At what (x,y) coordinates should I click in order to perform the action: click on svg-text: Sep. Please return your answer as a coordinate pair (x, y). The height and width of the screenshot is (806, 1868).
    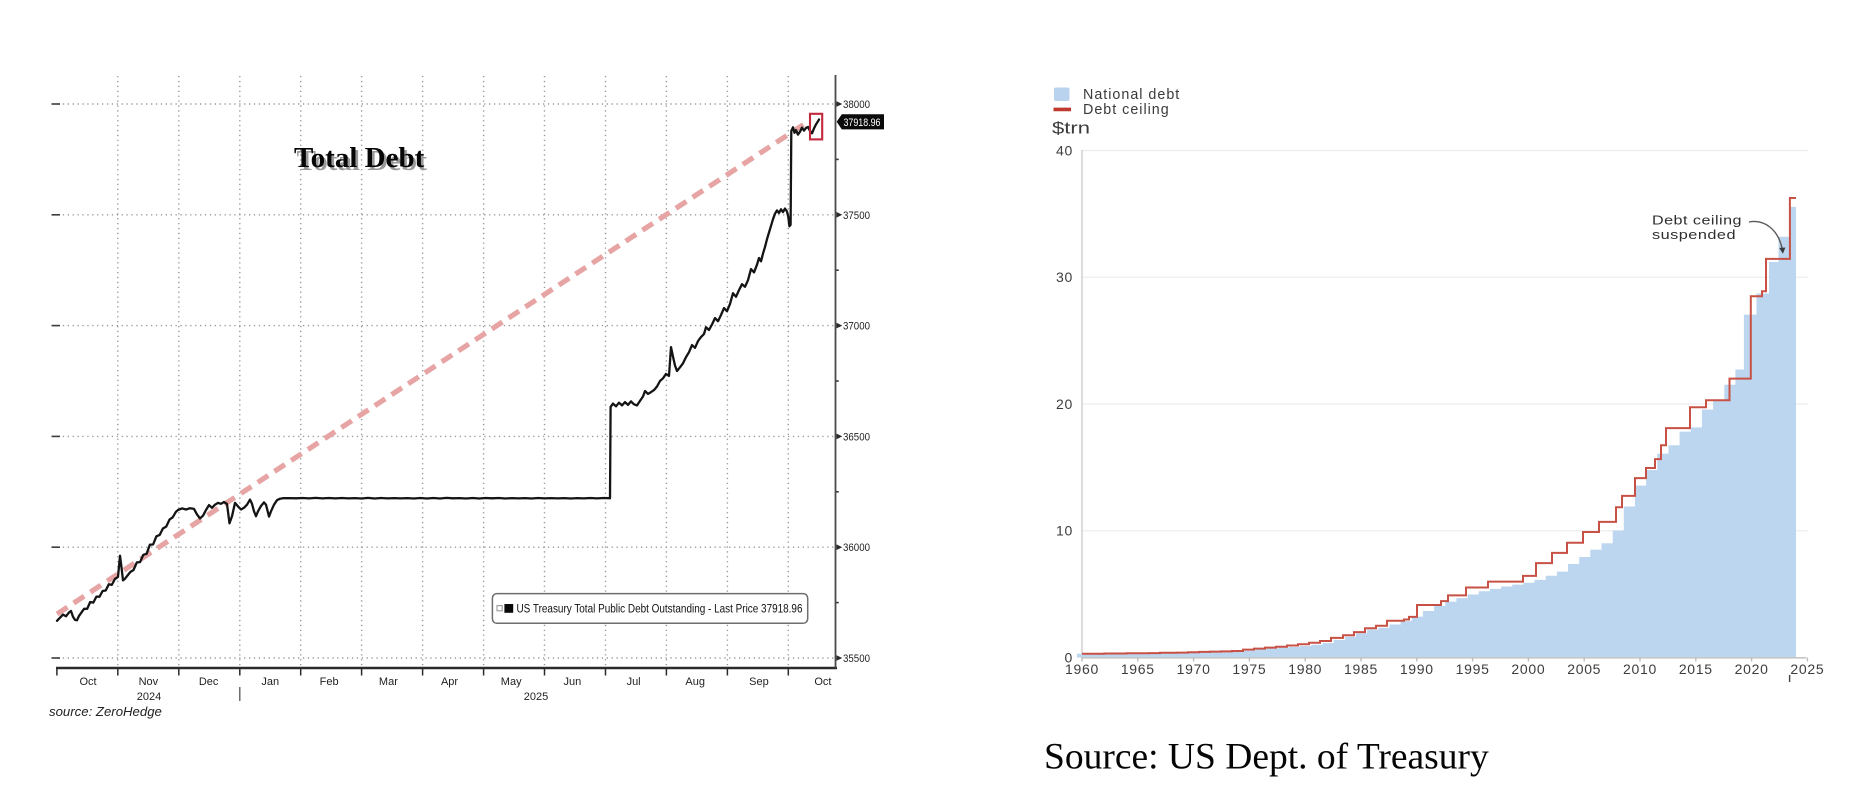
    Looking at the image, I should click on (759, 682).